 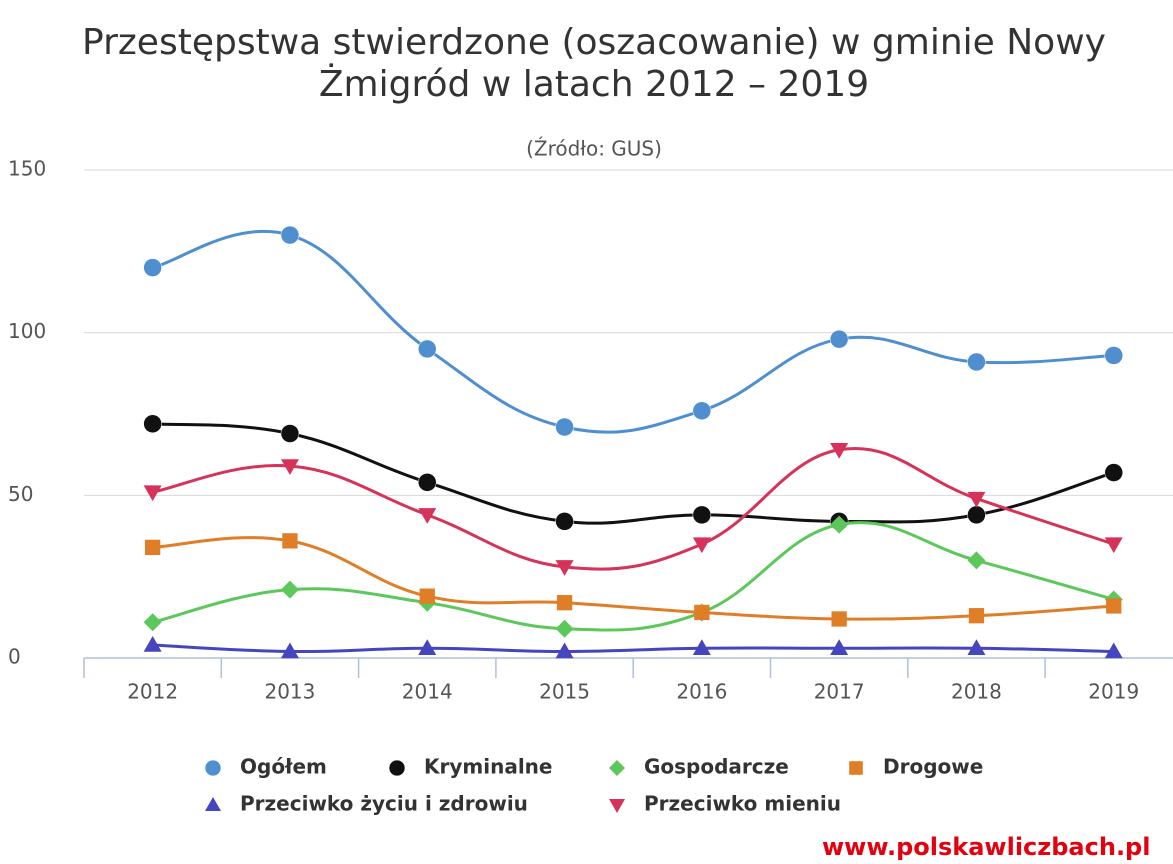 I want to click on chart-title: Żmigród w latach 2012 – 2019, so click(x=594, y=84).